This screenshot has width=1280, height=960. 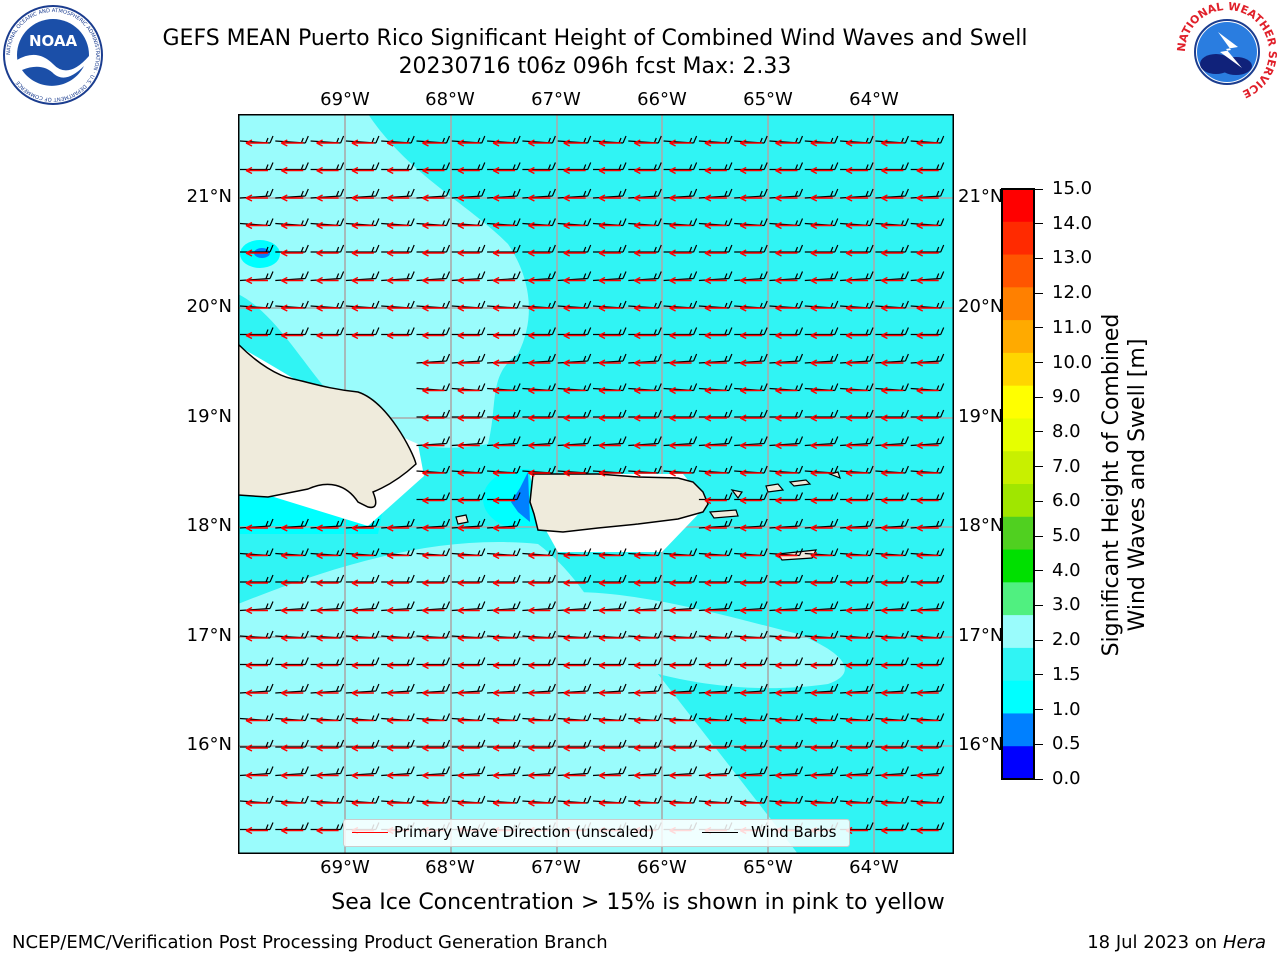 What do you see at coordinates (209, 306) in the screenshot?
I see `lat-label-left: 20°N` at bounding box center [209, 306].